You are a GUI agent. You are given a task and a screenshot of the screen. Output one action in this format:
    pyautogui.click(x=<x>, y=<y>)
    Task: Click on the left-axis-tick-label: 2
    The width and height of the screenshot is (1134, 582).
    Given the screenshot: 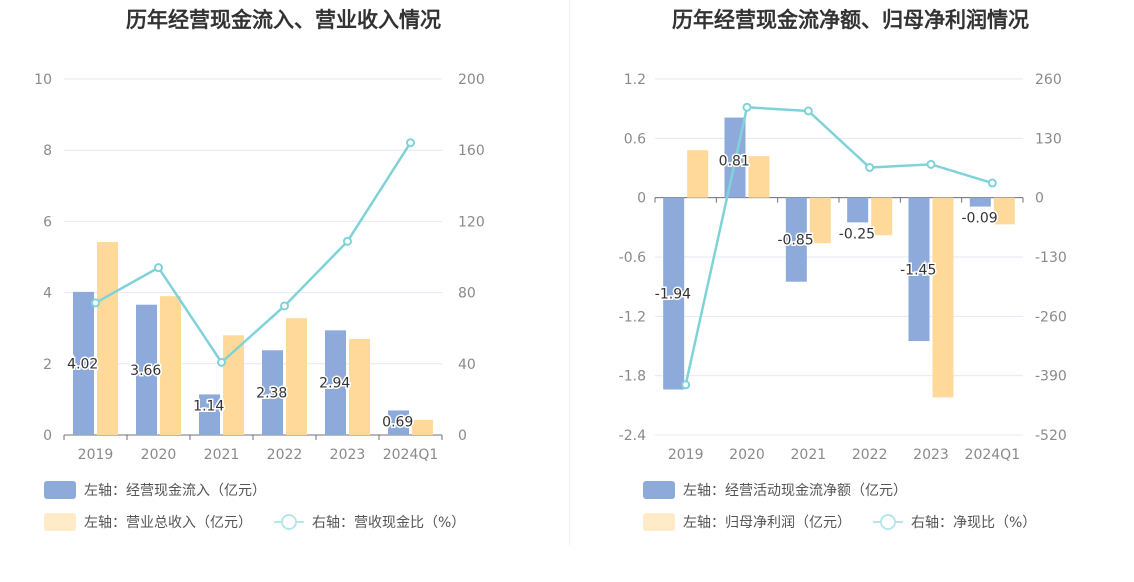 What is the action you would take?
    pyautogui.click(x=47, y=365)
    